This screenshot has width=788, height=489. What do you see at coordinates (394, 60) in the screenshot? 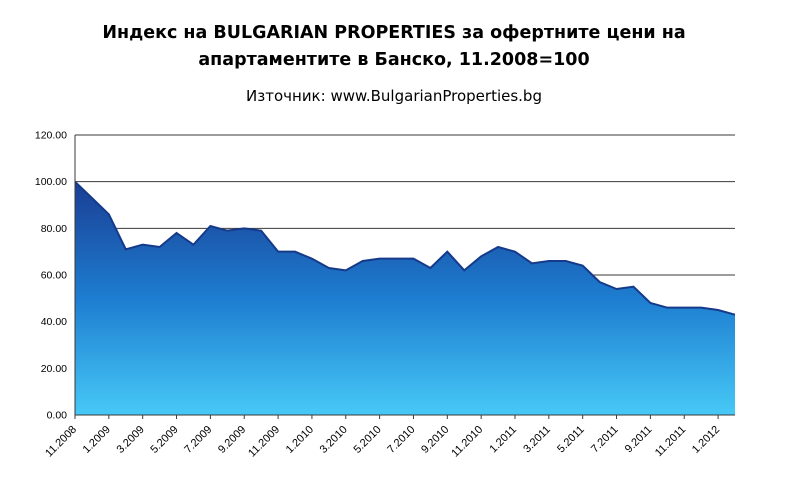
I see `chart-title-line2: апартаментите в Банско, 11.2008=100` at bounding box center [394, 60].